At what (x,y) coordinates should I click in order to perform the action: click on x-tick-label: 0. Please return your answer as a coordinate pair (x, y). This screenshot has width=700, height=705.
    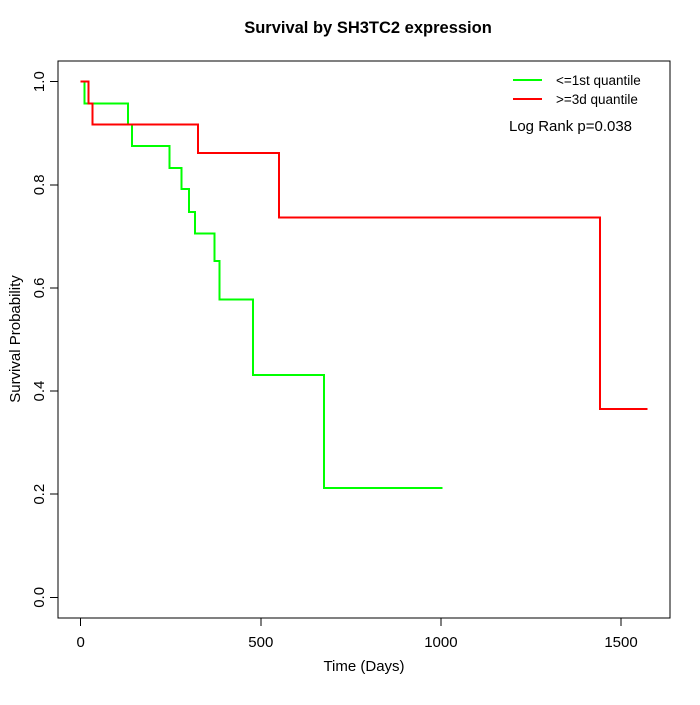
    Looking at the image, I should click on (81, 642).